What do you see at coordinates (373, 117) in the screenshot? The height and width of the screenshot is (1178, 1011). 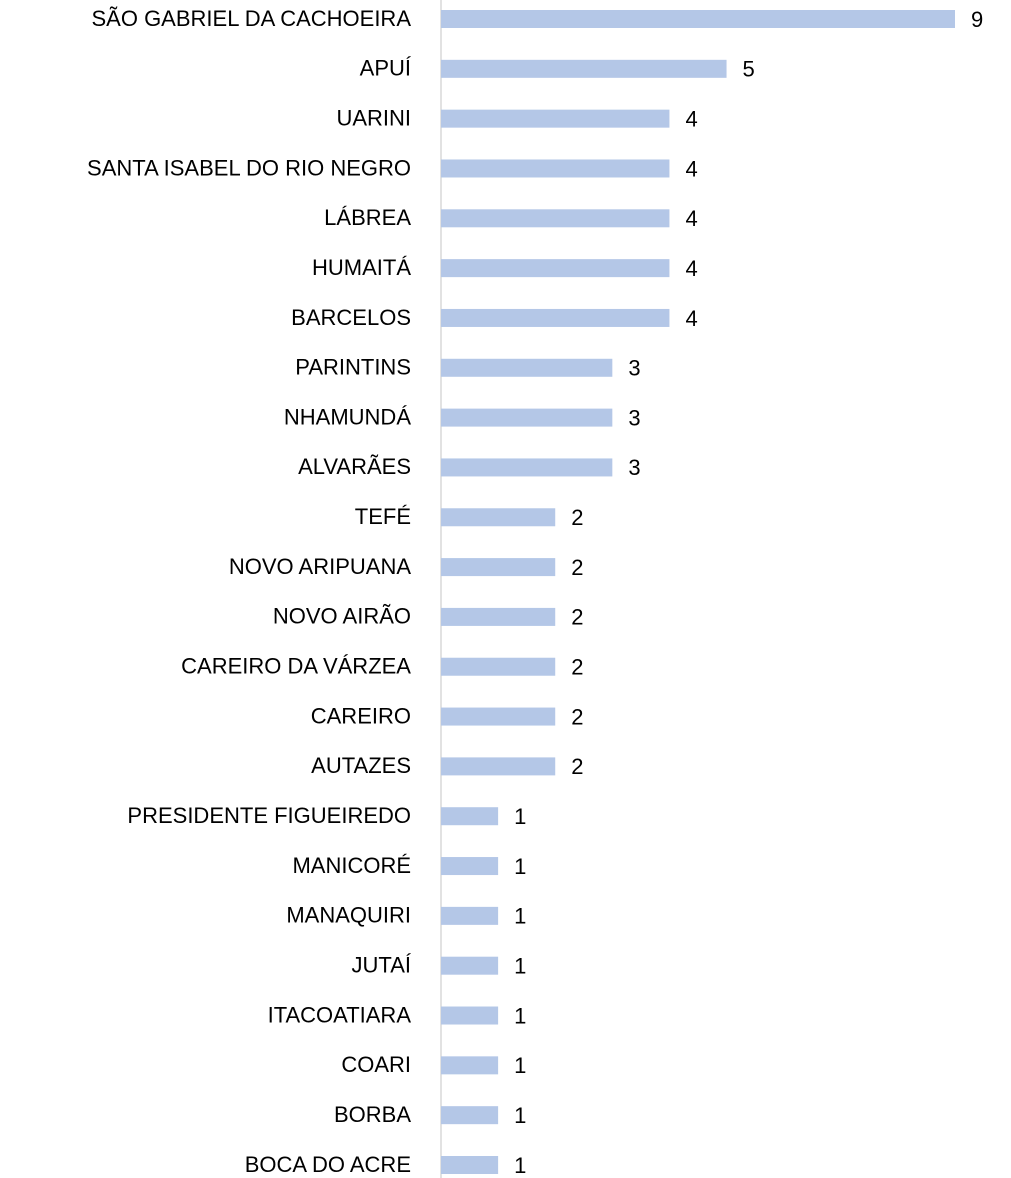 I see `y-tick-label: UARINI` at bounding box center [373, 117].